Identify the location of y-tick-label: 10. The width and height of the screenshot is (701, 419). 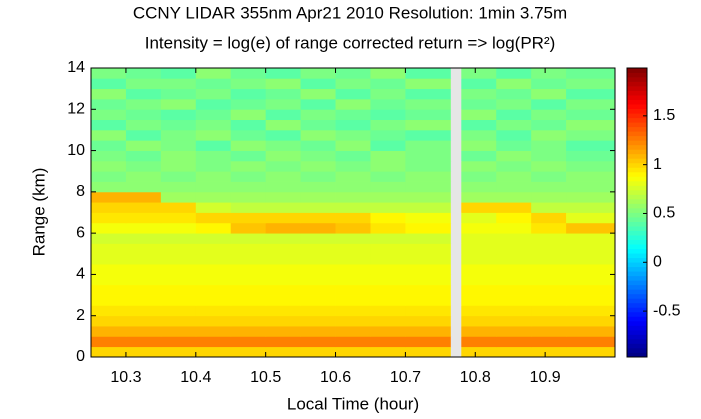
(76, 150).